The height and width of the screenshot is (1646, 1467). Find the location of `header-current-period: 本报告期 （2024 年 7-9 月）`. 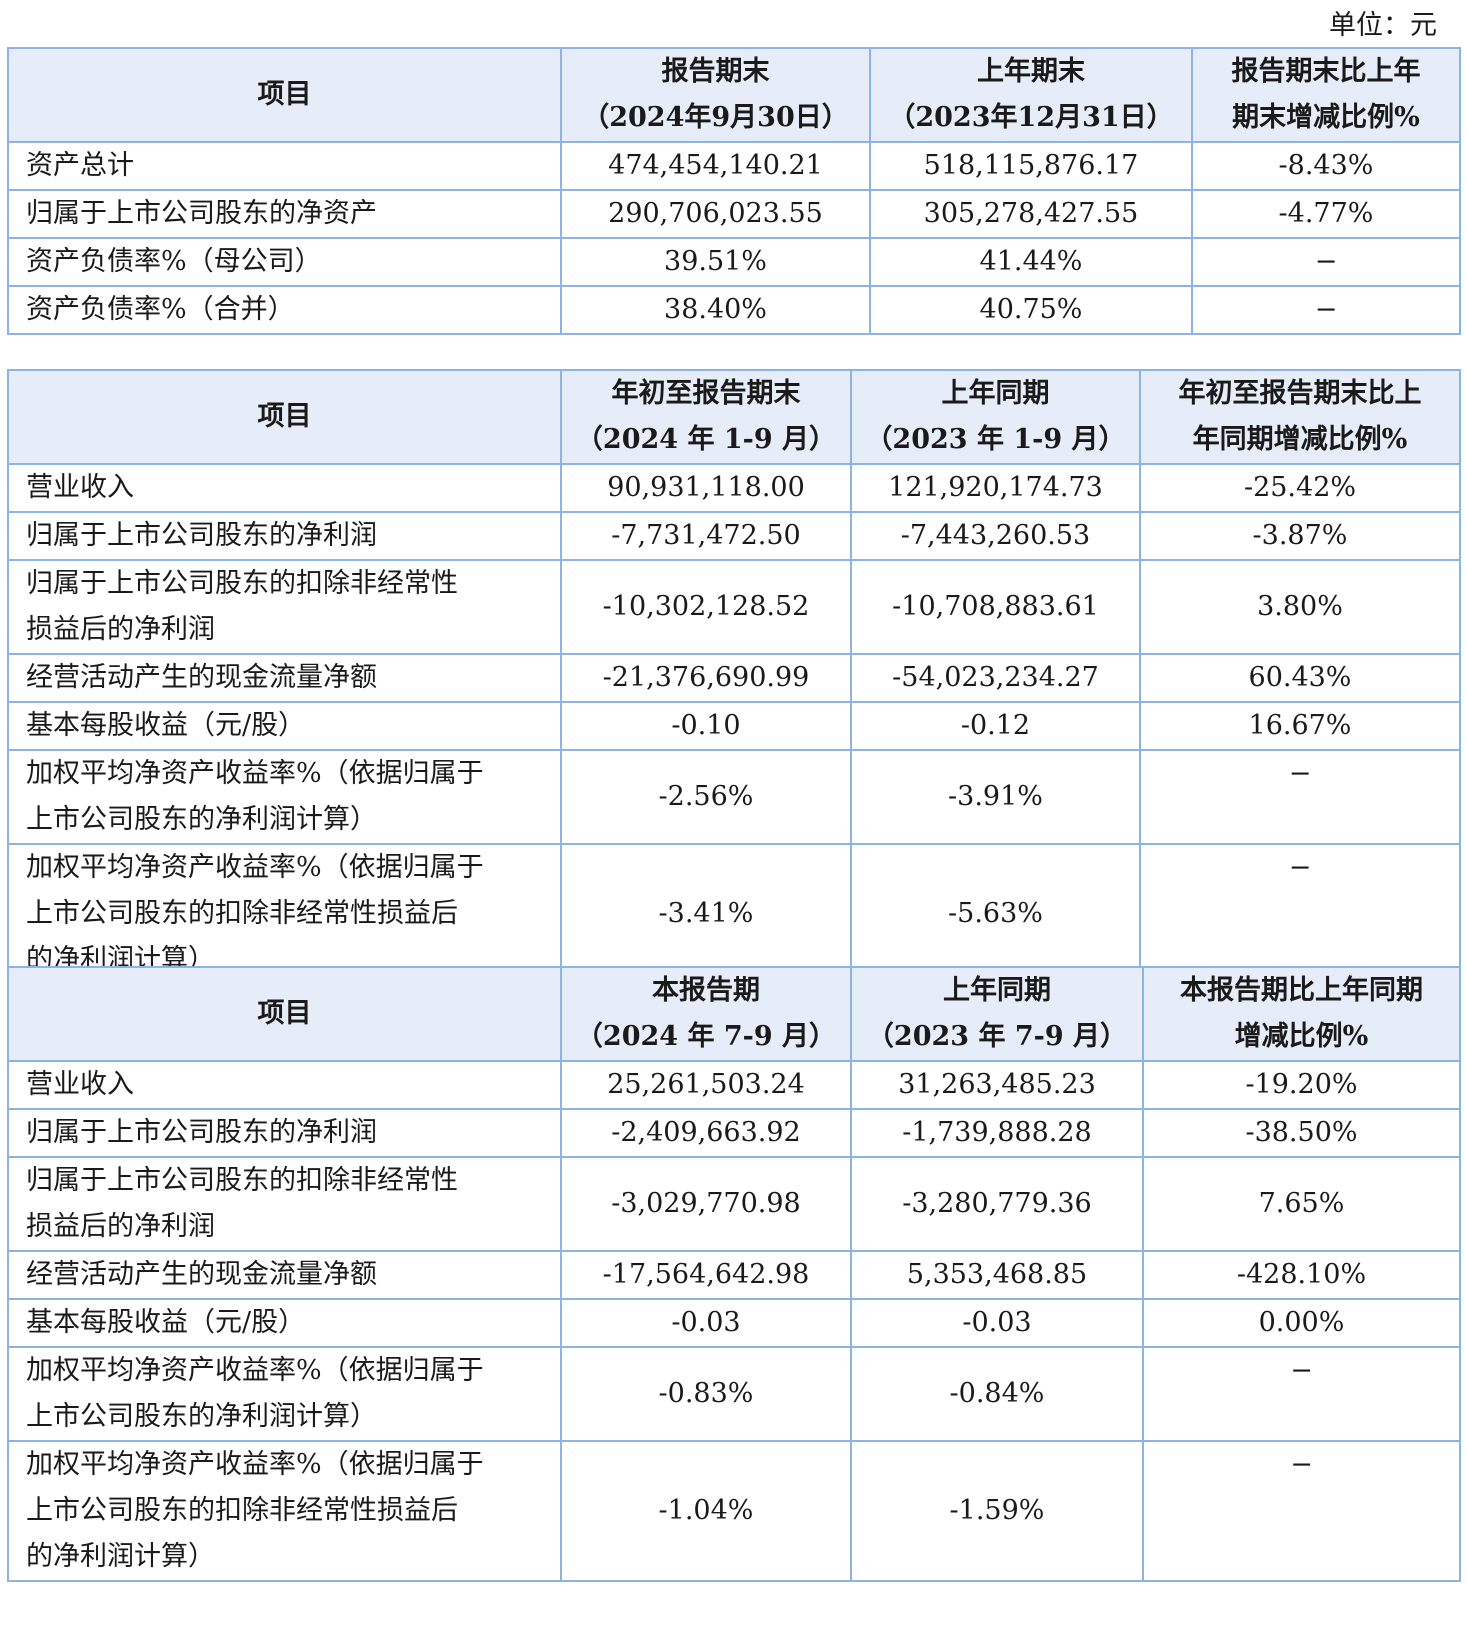

header-current-period: 本报告期 （2024 年 7-9 月） is located at coordinates (706, 1014).